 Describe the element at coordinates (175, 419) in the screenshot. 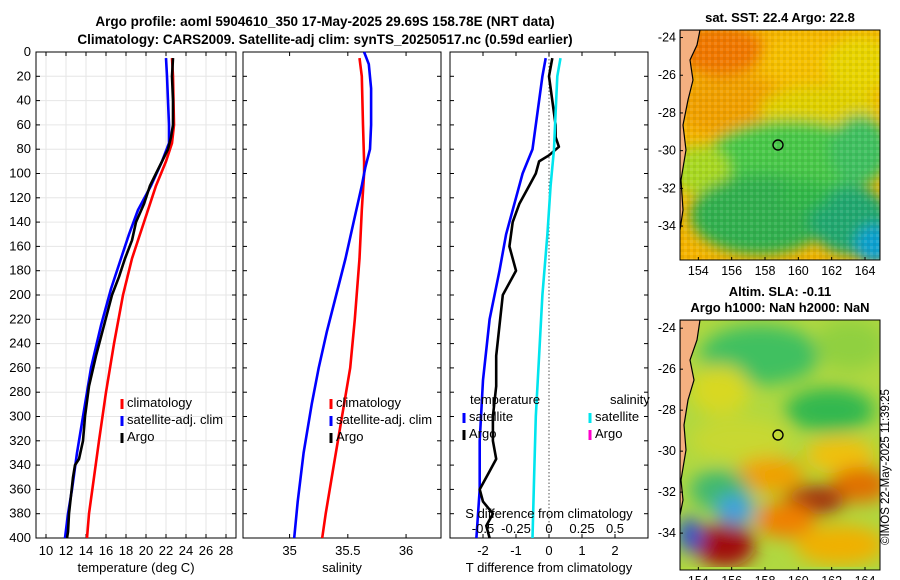

I see `temperature-legend-label: satellite-adj. clim` at that location.